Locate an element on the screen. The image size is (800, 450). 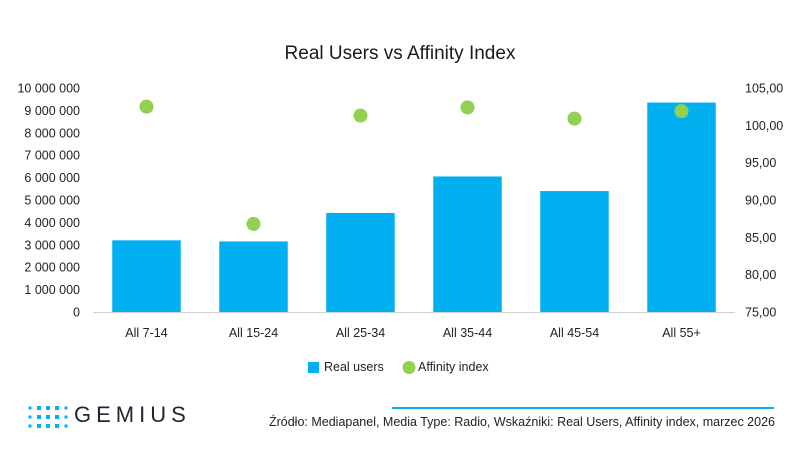
y-left-tick-label: 9 000 000 is located at coordinates (52, 111).